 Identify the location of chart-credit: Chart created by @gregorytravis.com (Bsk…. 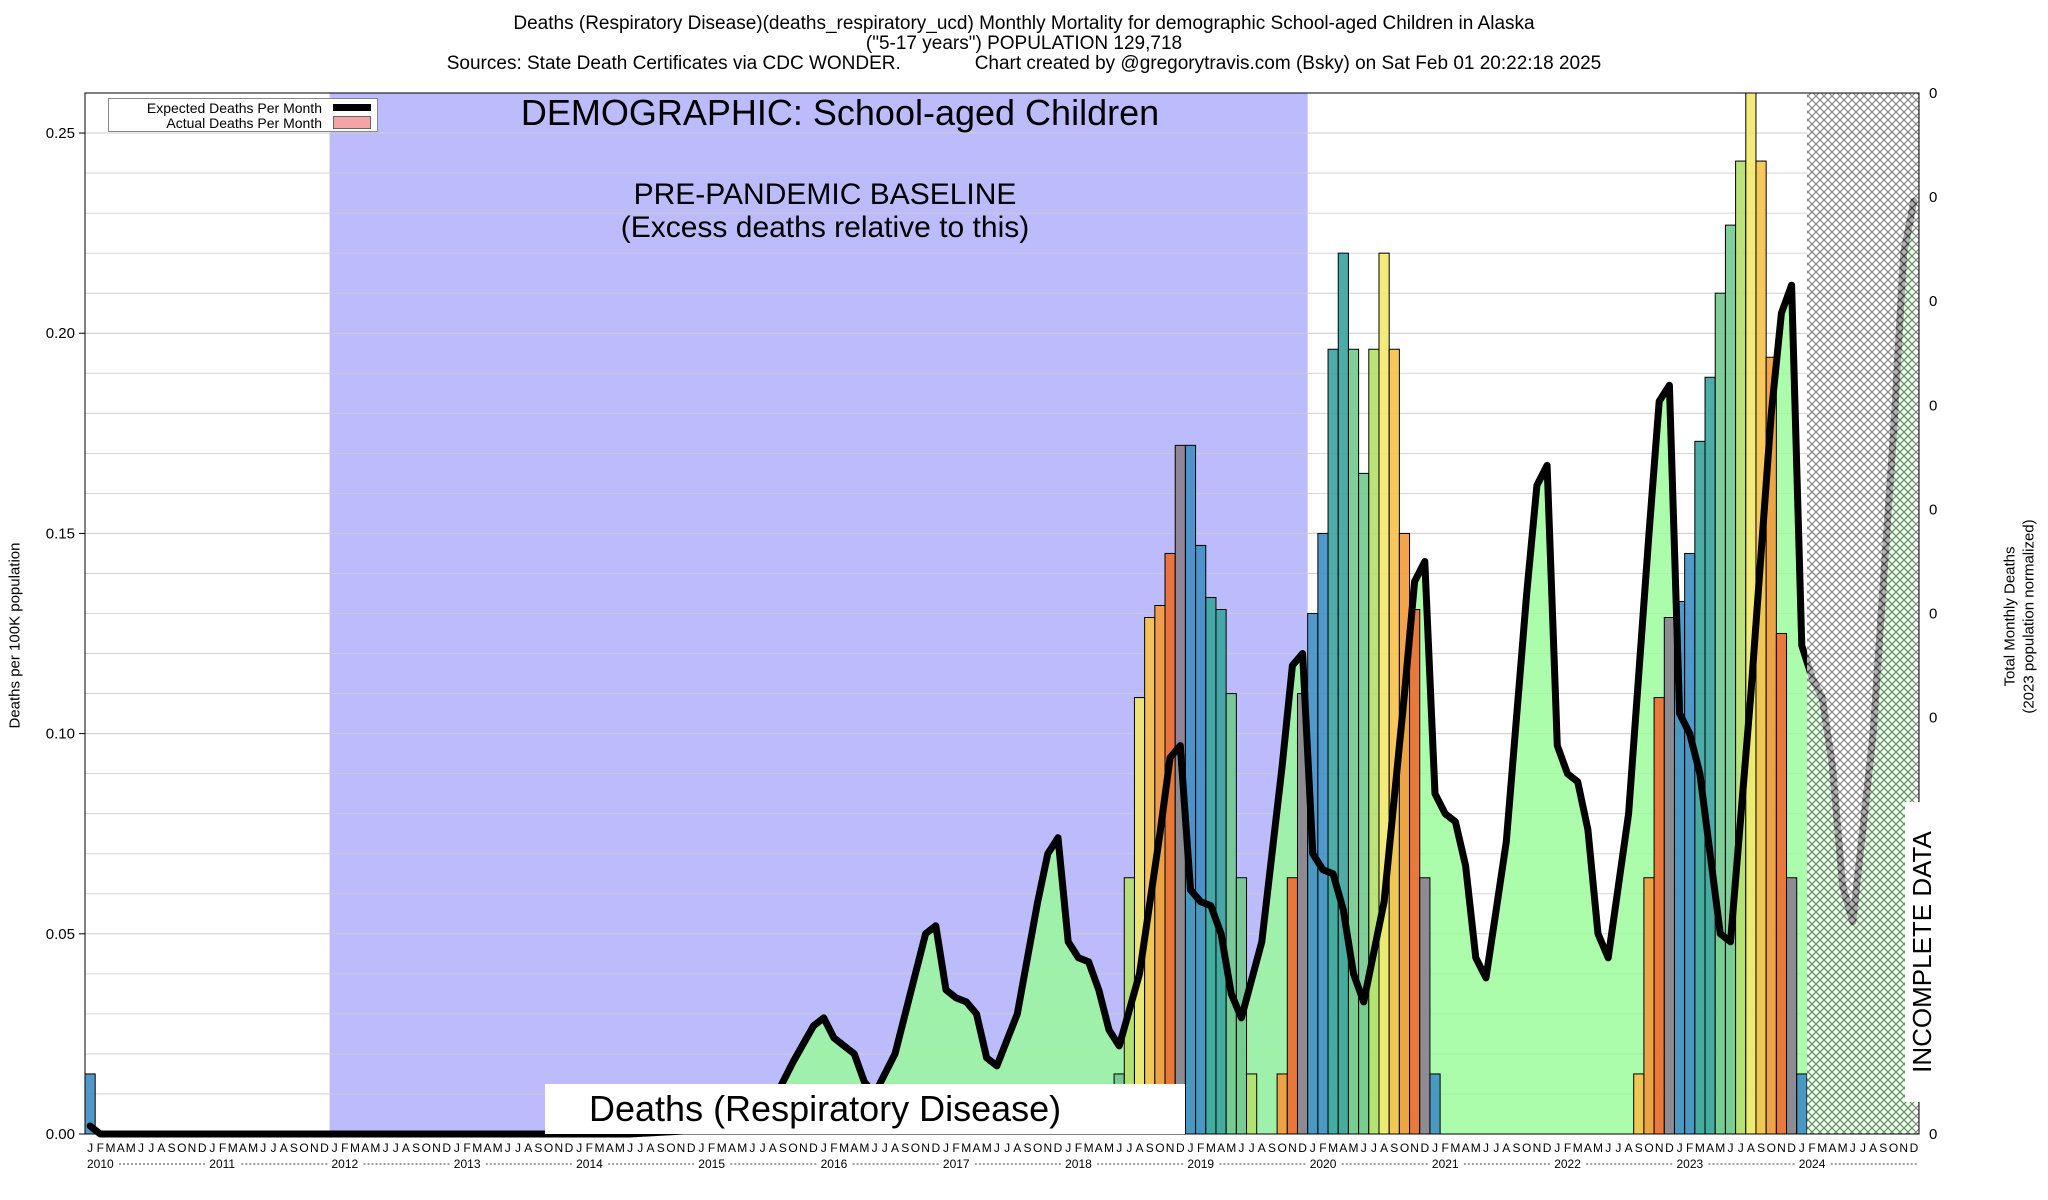
(1288, 63).